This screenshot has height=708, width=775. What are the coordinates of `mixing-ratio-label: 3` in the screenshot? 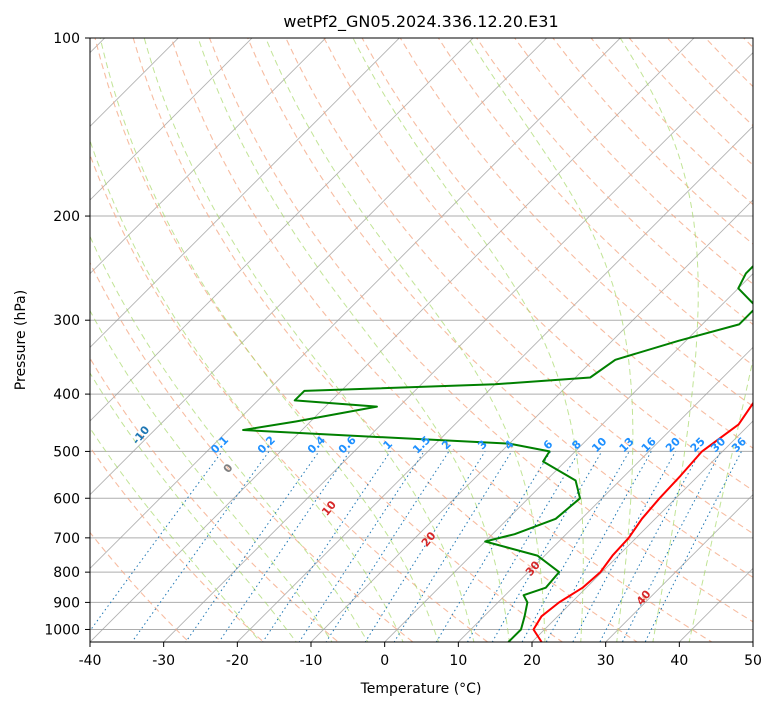 It's located at (482, 445).